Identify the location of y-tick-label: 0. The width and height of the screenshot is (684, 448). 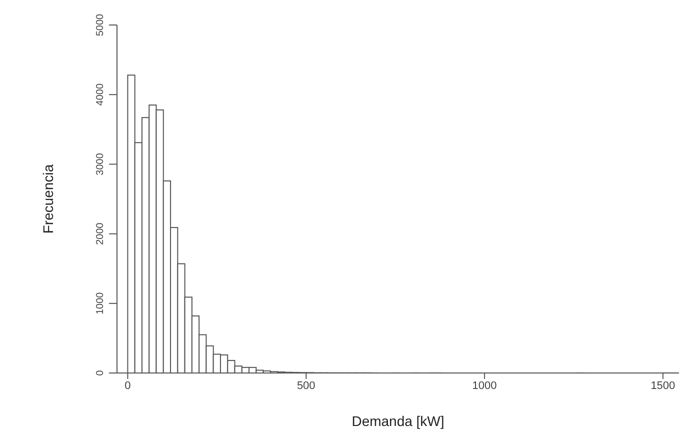
(100, 373).